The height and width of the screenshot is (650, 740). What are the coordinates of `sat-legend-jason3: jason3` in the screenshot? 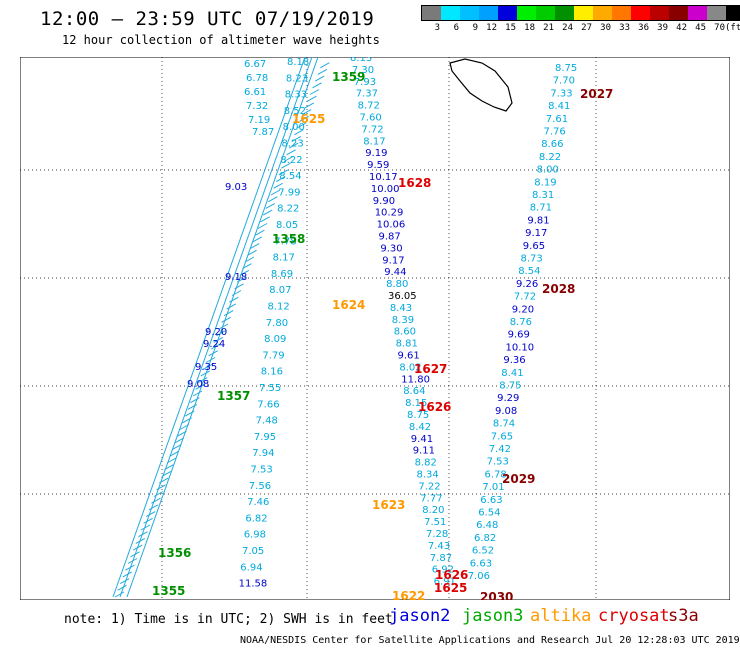 It's located at (493, 616).